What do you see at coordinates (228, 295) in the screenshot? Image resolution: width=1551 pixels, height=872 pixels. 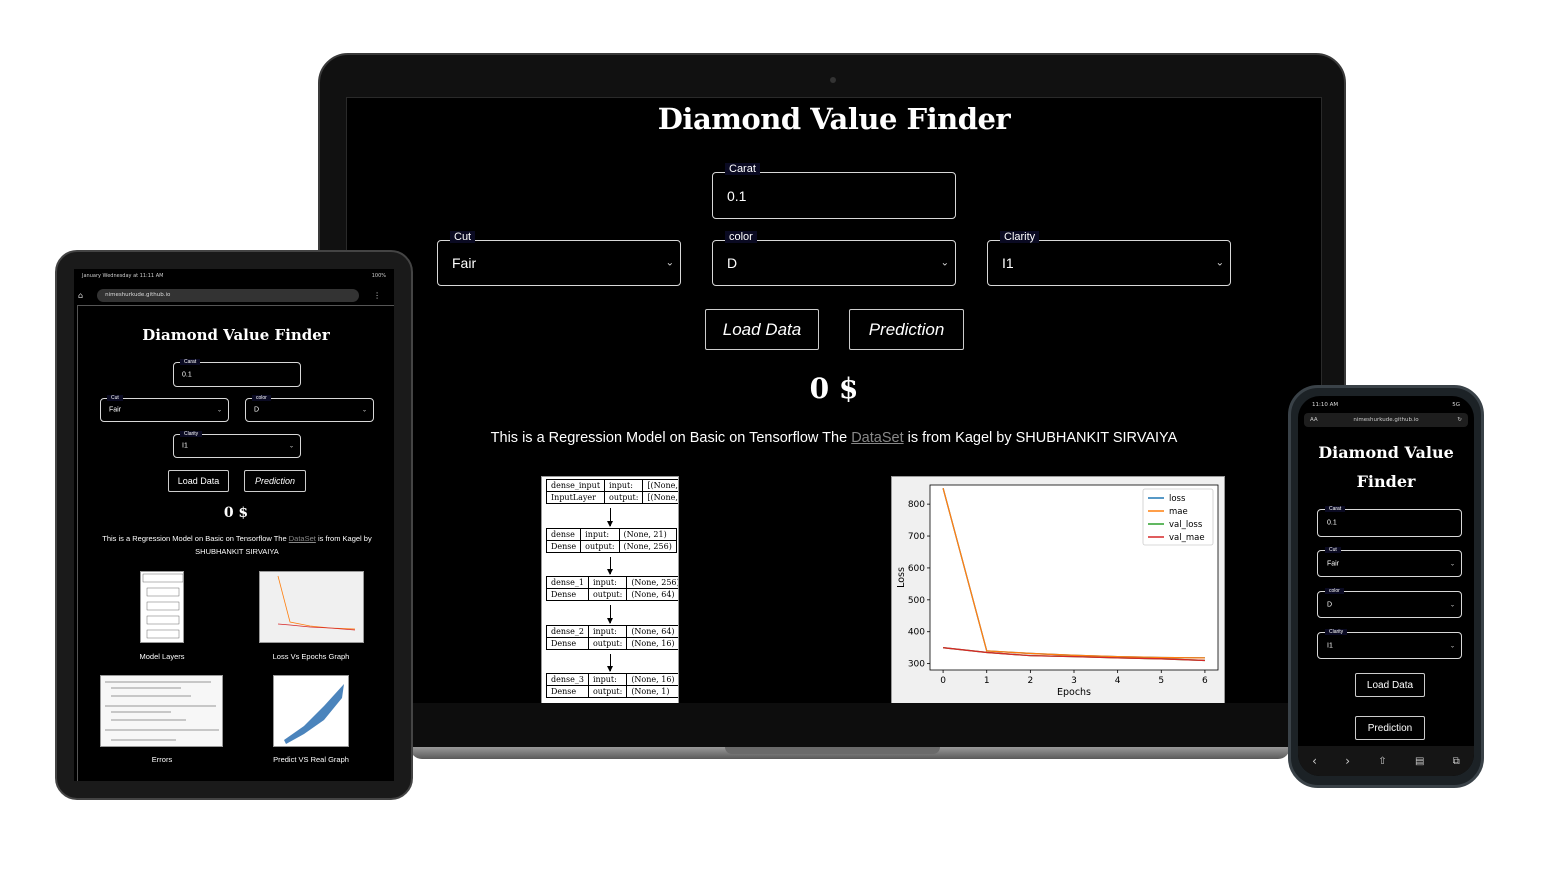 I see `address-bar: nimeshurkude.github.io` at bounding box center [228, 295].